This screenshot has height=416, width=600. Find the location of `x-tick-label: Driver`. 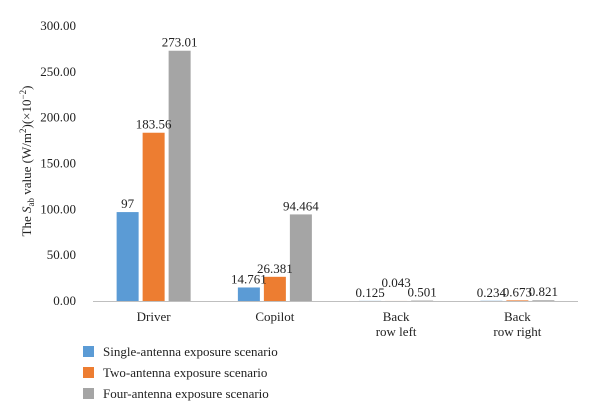

x-tick-label: Driver is located at coordinates (154, 316).